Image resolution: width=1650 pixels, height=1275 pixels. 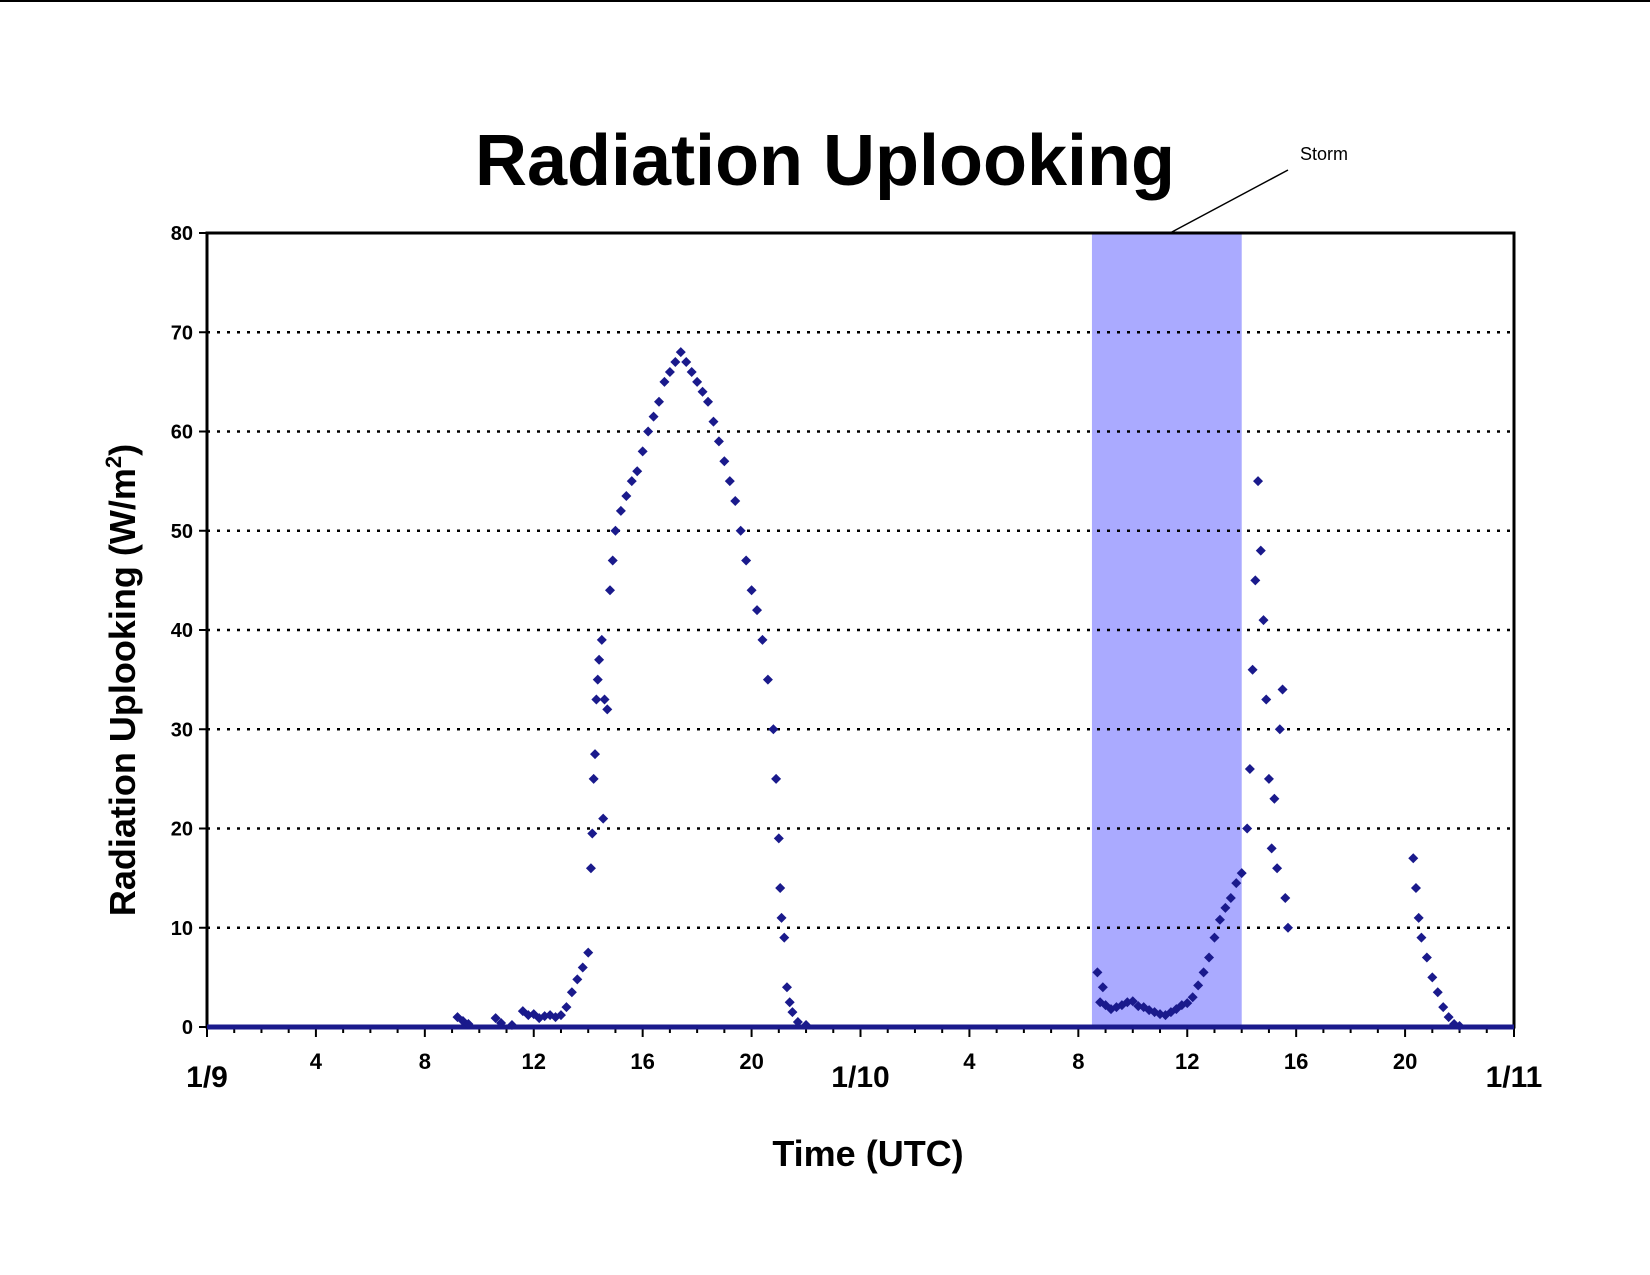 What do you see at coordinates (1166, 630) in the screenshot?
I see `storm-band` at bounding box center [1166, 630].